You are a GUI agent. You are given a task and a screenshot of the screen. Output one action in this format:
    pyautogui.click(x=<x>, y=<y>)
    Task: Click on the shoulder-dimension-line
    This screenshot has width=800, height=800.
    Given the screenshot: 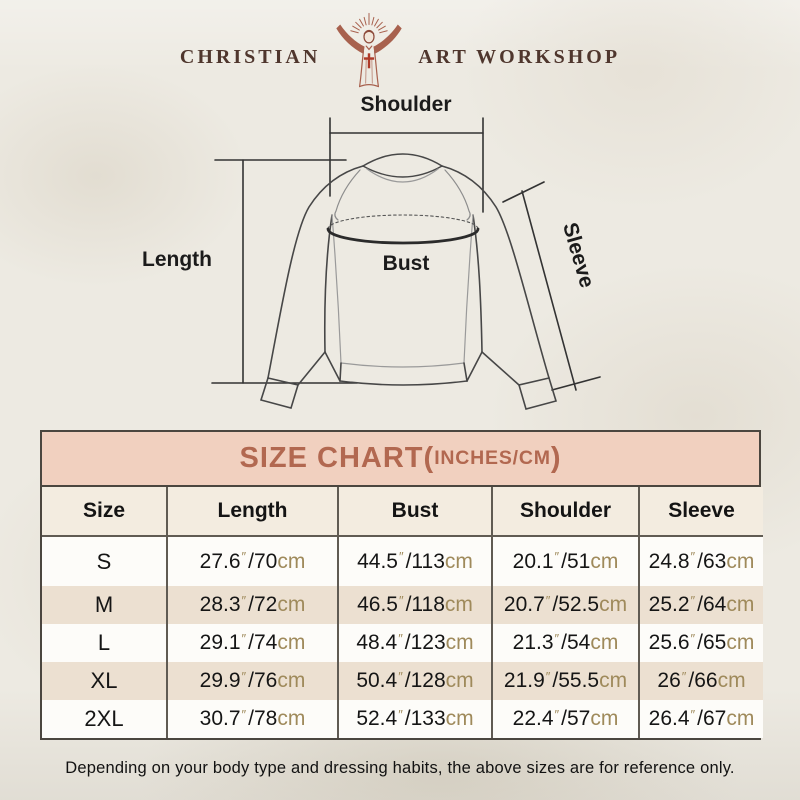 What is the action you would take?
    pyautogui.click(x=406, y=165)
    